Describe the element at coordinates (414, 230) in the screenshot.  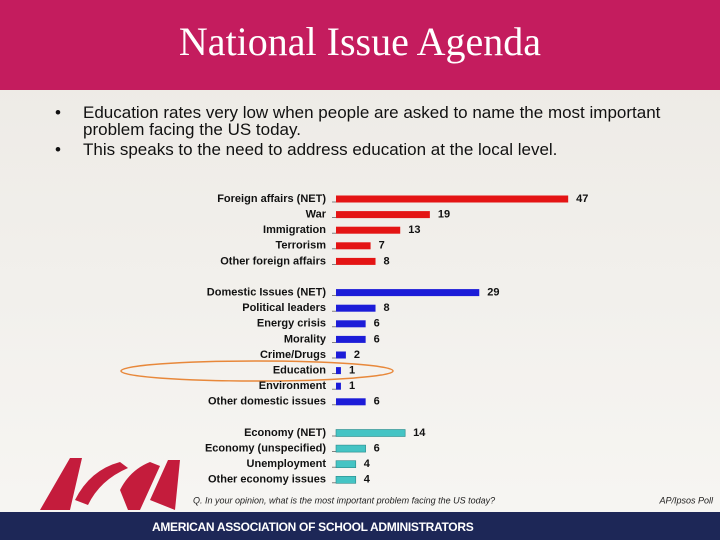
I see `value-label: 13` at that location.